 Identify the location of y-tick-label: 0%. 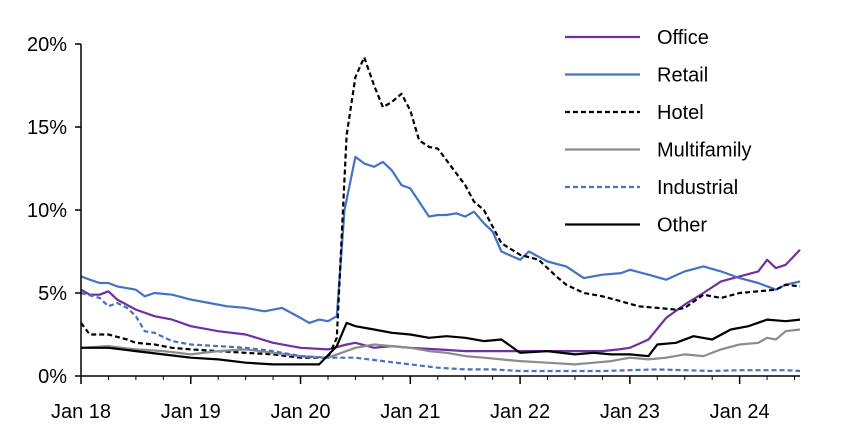
(52, 377).